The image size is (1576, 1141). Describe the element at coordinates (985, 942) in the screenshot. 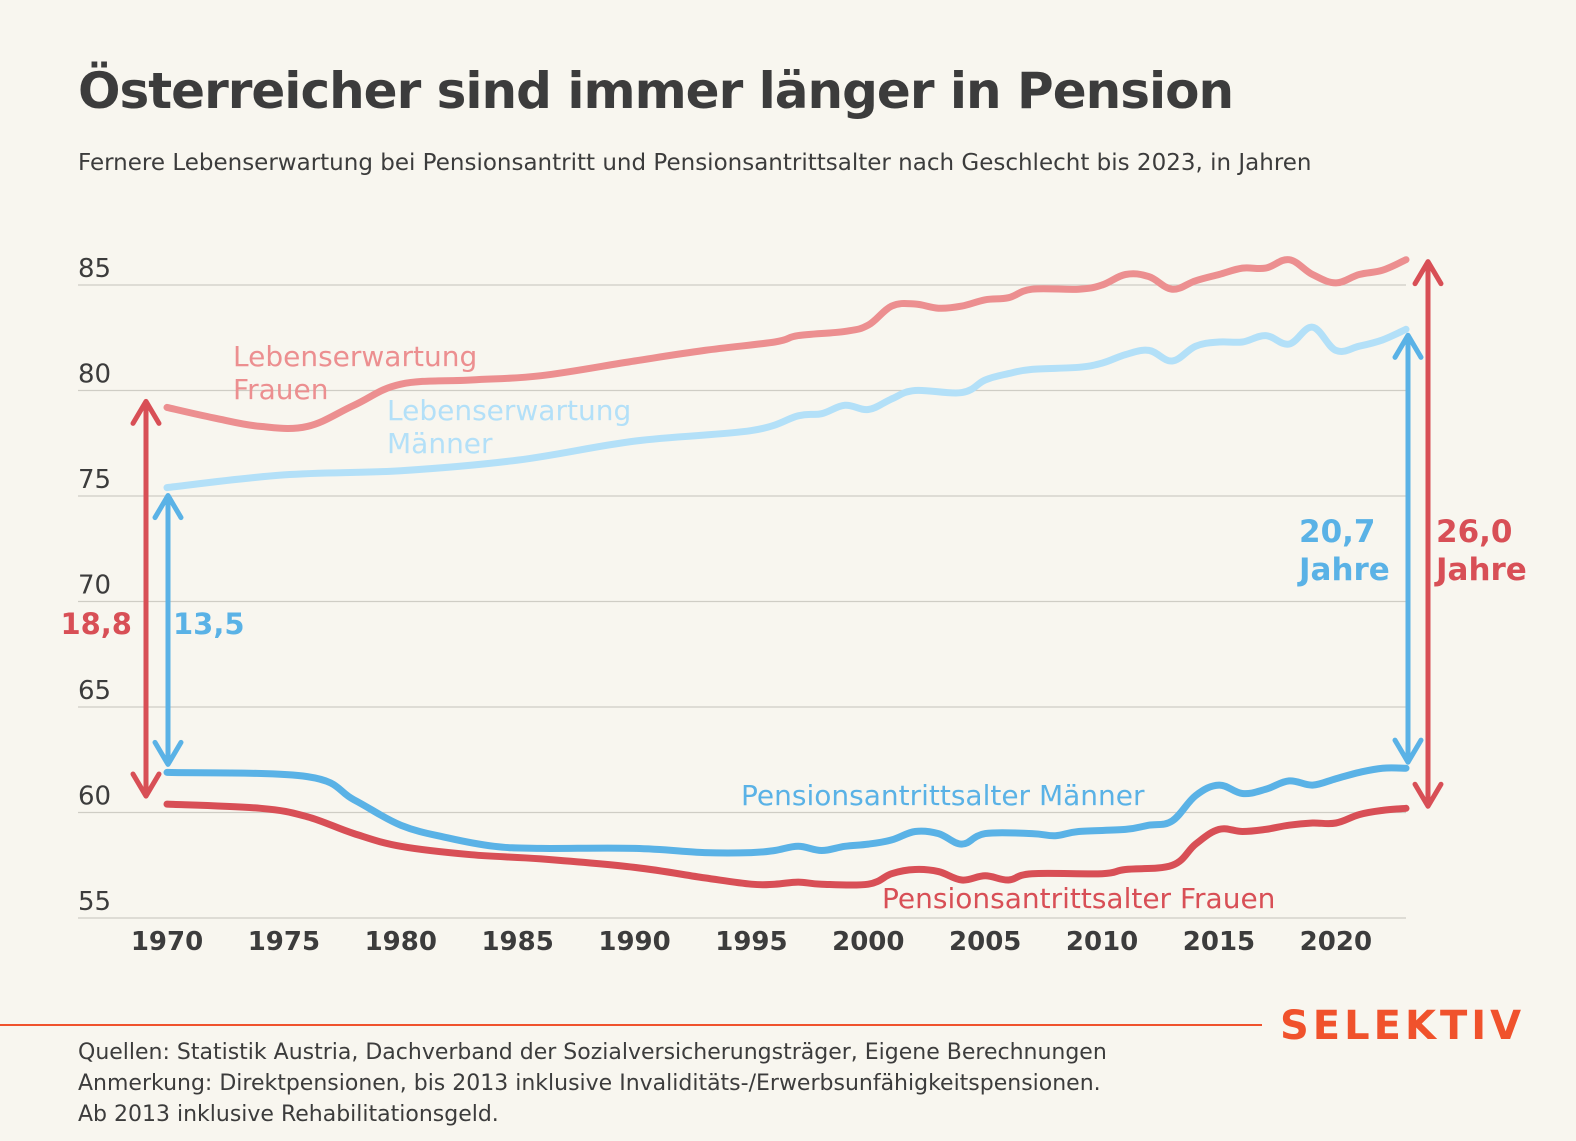

I see `x-tick-label-2005: 2005` at that location.